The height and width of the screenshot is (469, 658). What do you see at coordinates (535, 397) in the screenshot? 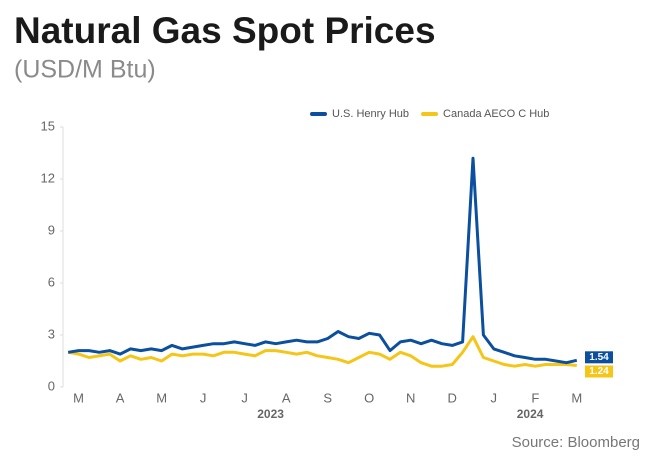
I see `x-tick-label: F` at bounding box center [535, 397].